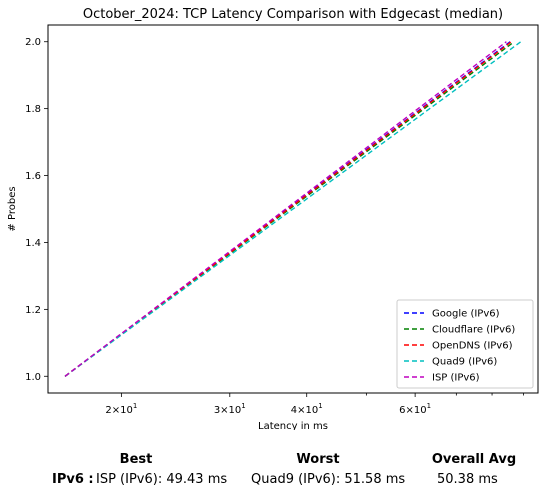  I want to click on legend-label: Google (IPv6), so click(466, 314).